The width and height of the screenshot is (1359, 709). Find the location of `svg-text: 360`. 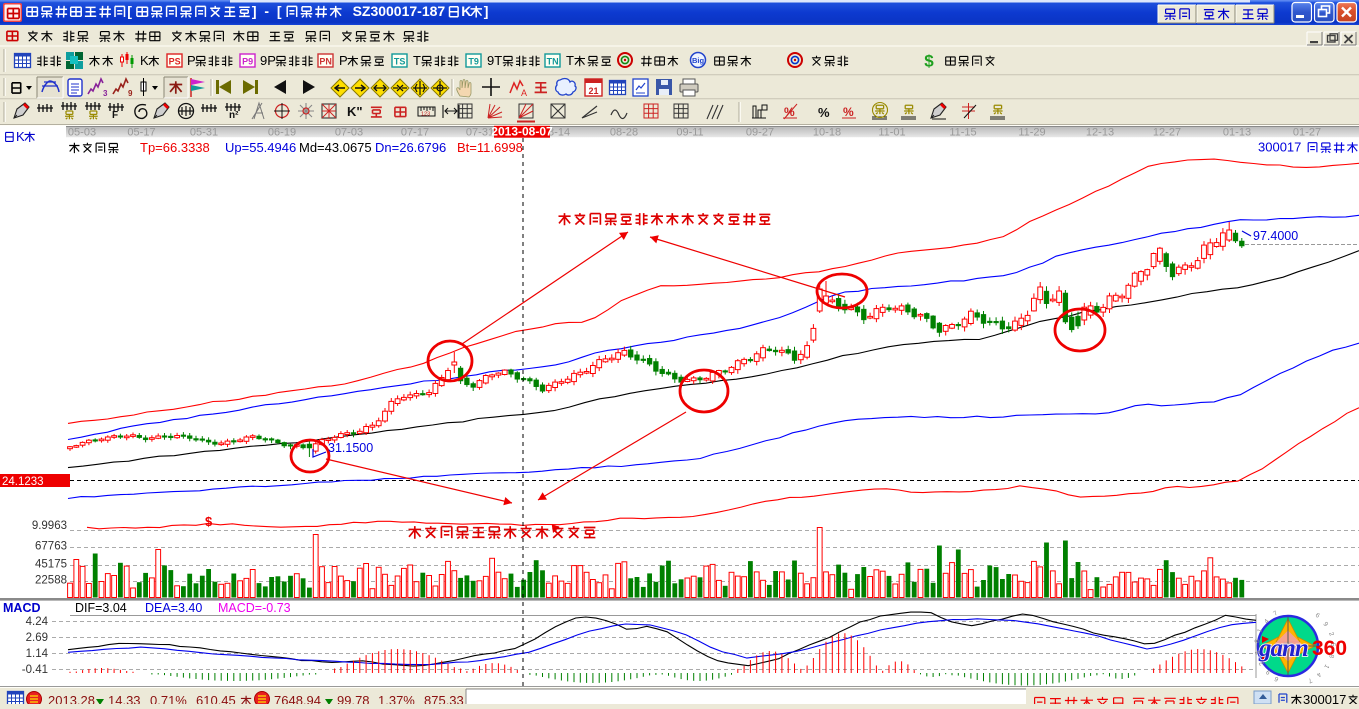

svg-text: 360 is located at coordinates (1329, 648).